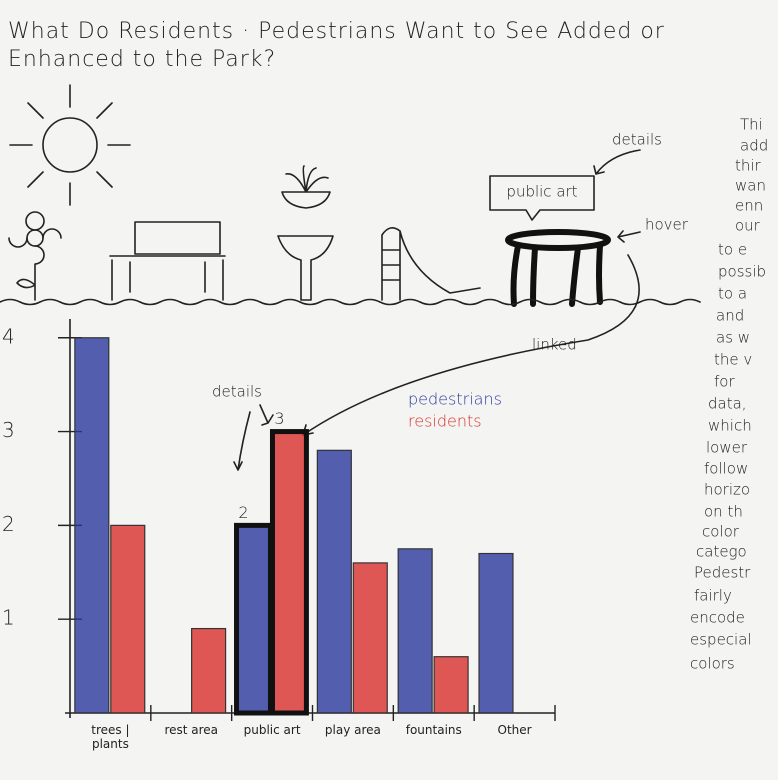 The image size is (778, 780). Describe the element at coordinates (667, 225) in the screenshot. I see `annotation: hover` at that location.